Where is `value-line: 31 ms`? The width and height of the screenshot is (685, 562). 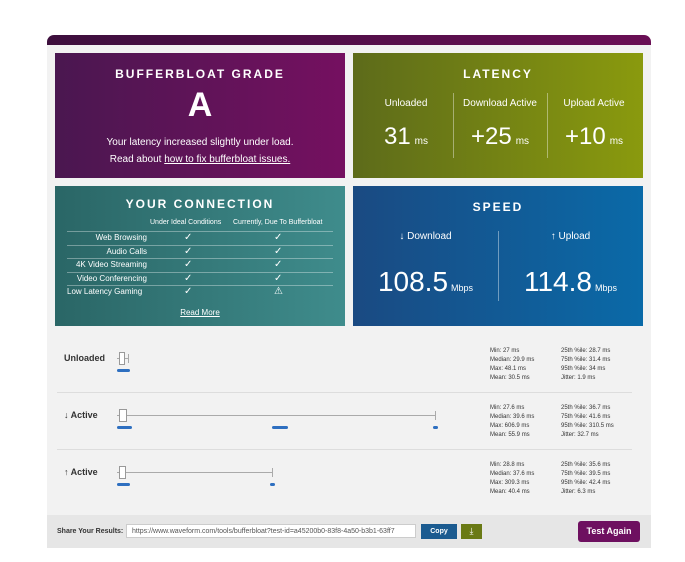
value-line: 31 ms is located at coordinates (406, 137).